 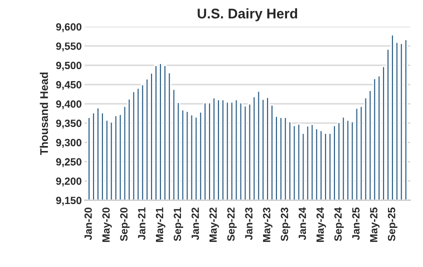 What do you see at coordinates (393, 224) in the screenshot?
I see `x-tick-label: Sep-25` at bounding box center [393, 224].